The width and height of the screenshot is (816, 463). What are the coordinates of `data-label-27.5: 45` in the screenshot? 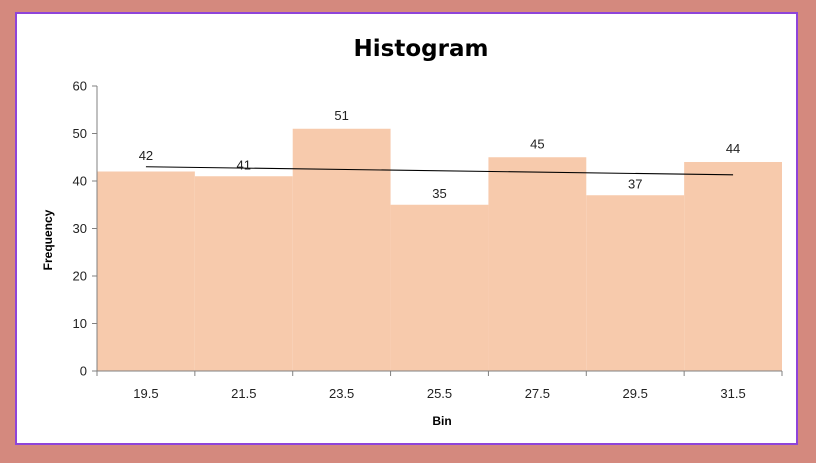 It's located at (537, 143).